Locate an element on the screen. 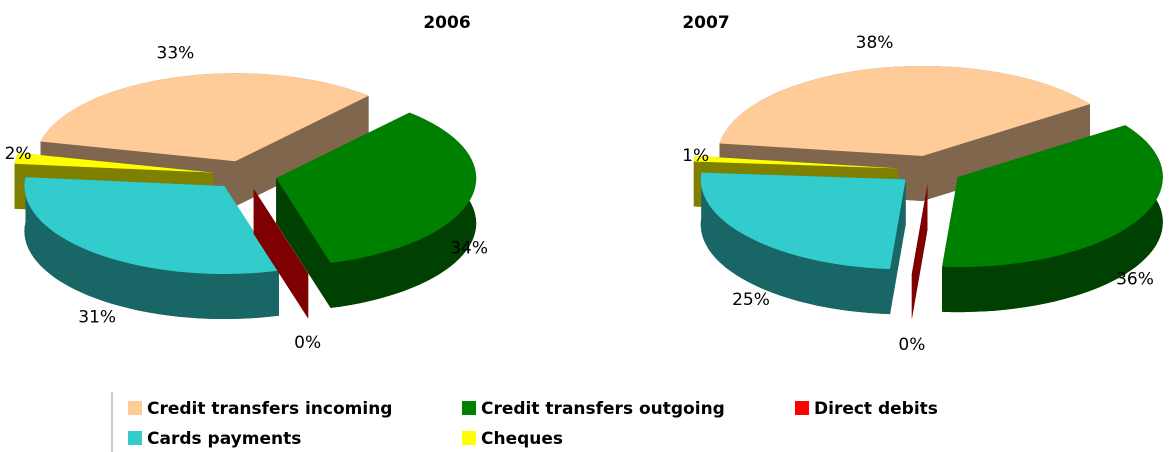  data-label: 38% is located at coordinates (875, 43).